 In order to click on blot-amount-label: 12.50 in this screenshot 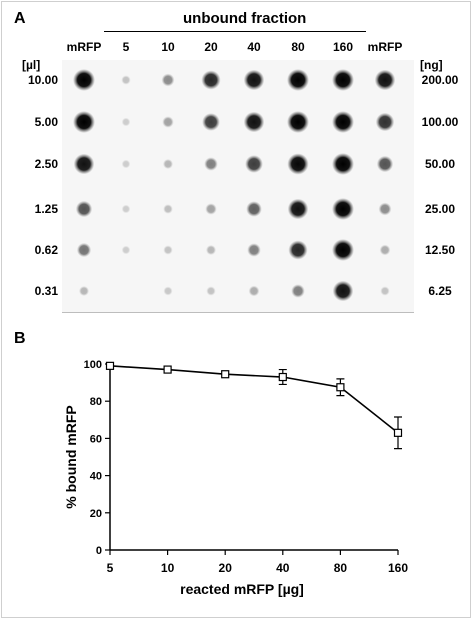, I will do `click(440, 250)`.